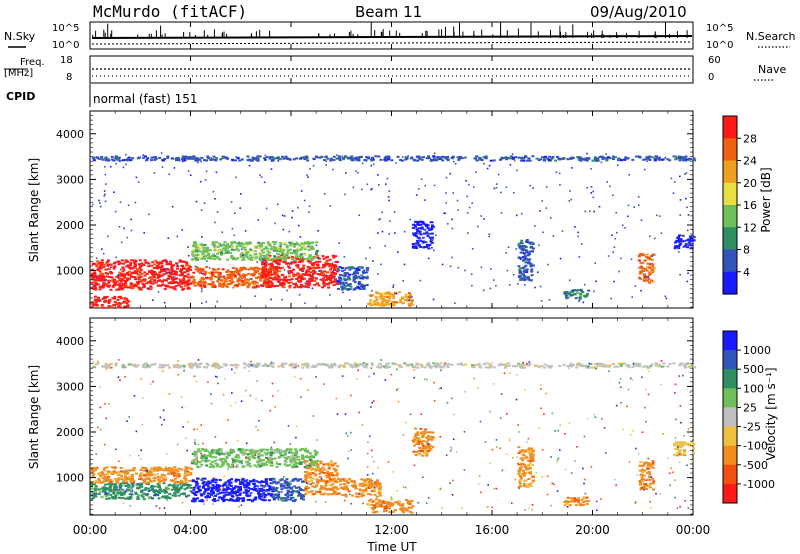 The width and height of the screenshot is (800, 554). Describe the element at coordinates (145, 99) in the screenshot. I see `cpid-value: normal (fast) 151` at that location.